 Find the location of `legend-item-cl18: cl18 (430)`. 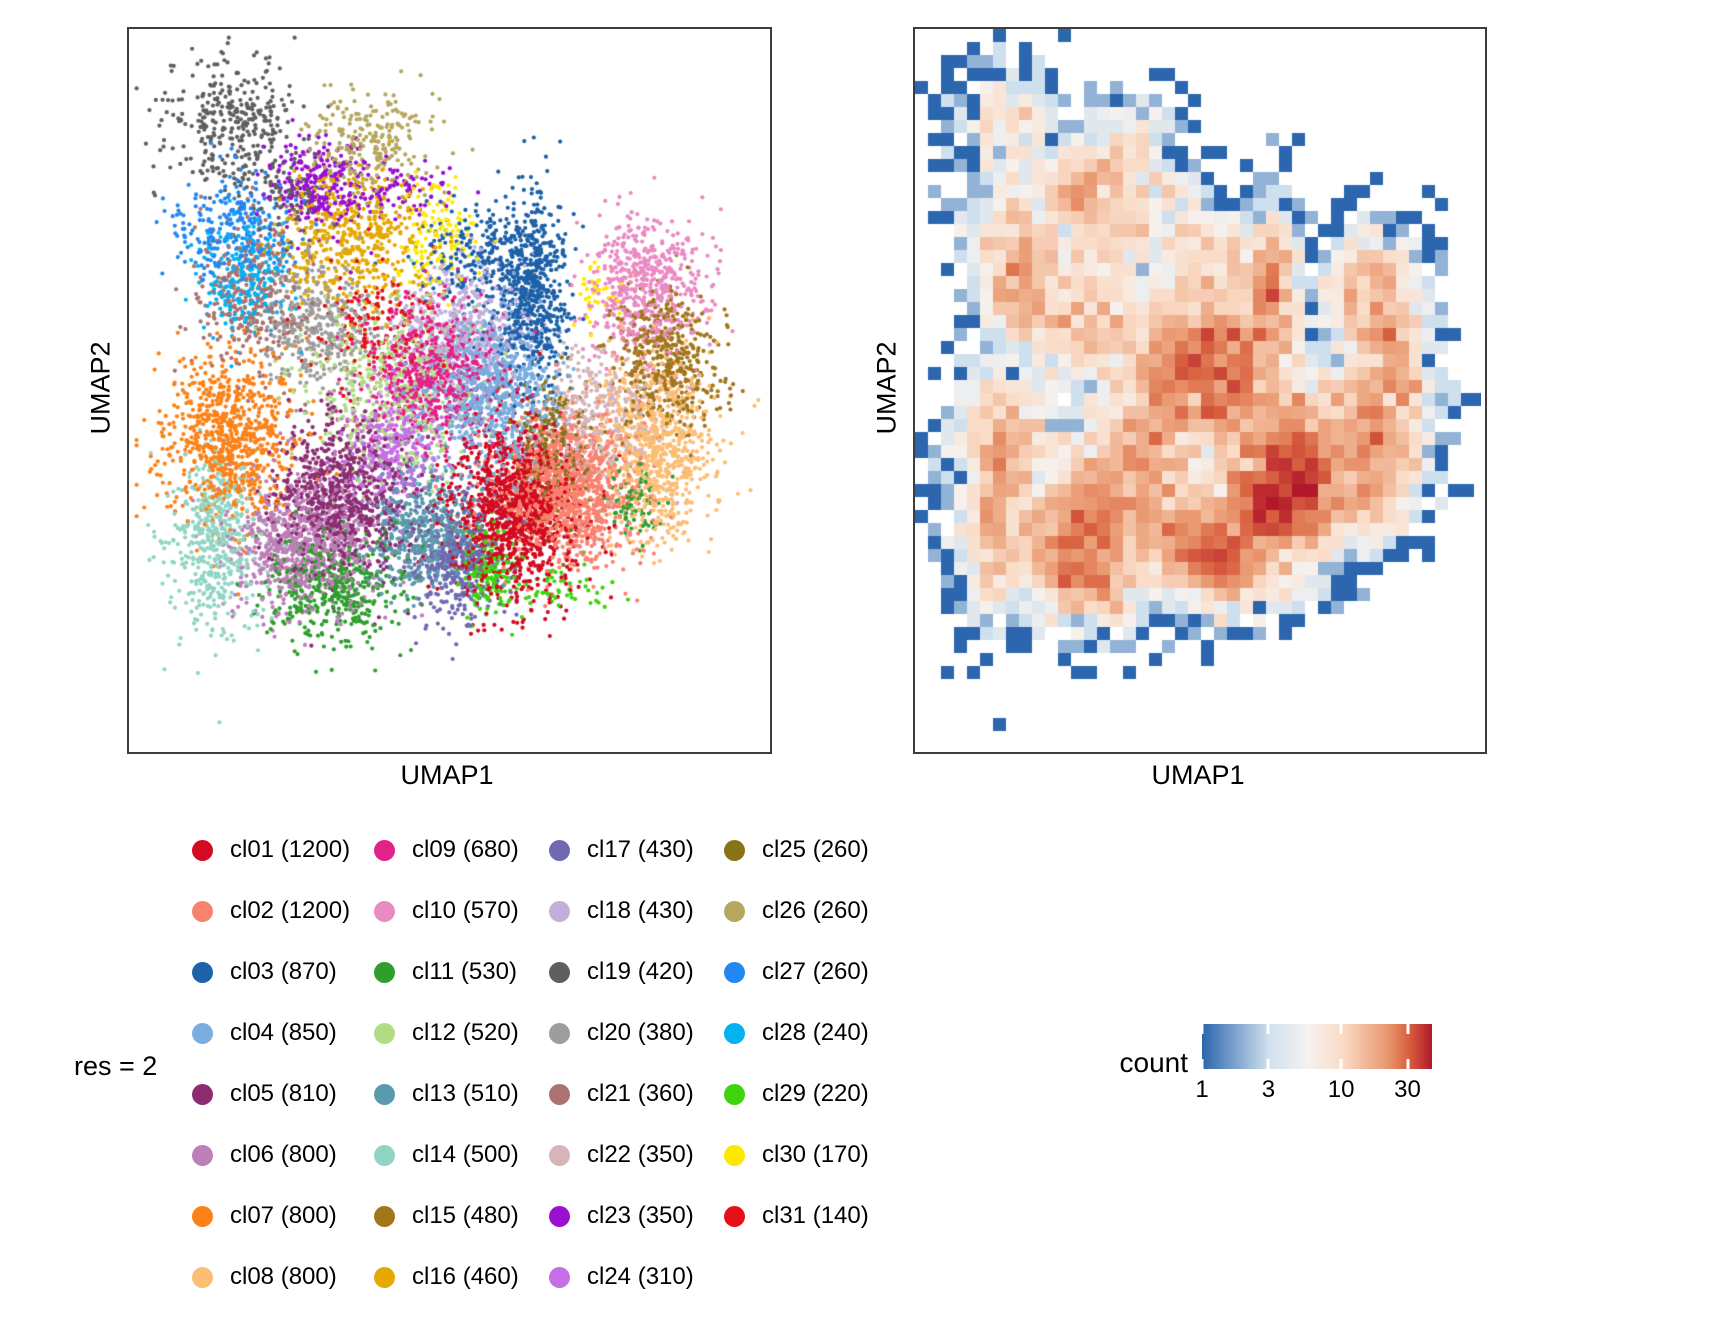

legend-item-cl18: cl18 (430) is located at coordinates (621, 911).